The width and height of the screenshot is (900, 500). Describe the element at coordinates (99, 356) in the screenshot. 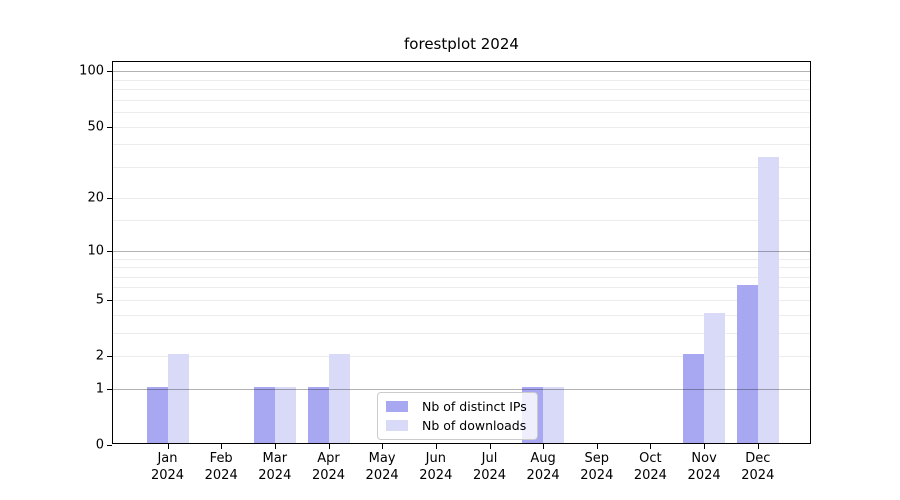

I see `y-tick-label: 2` at that location.